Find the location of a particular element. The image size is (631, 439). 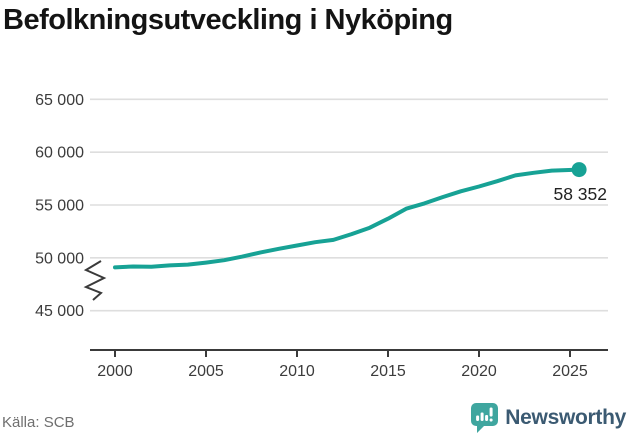

y-tick-label: 55 000 is located at coordinates (59, 206).